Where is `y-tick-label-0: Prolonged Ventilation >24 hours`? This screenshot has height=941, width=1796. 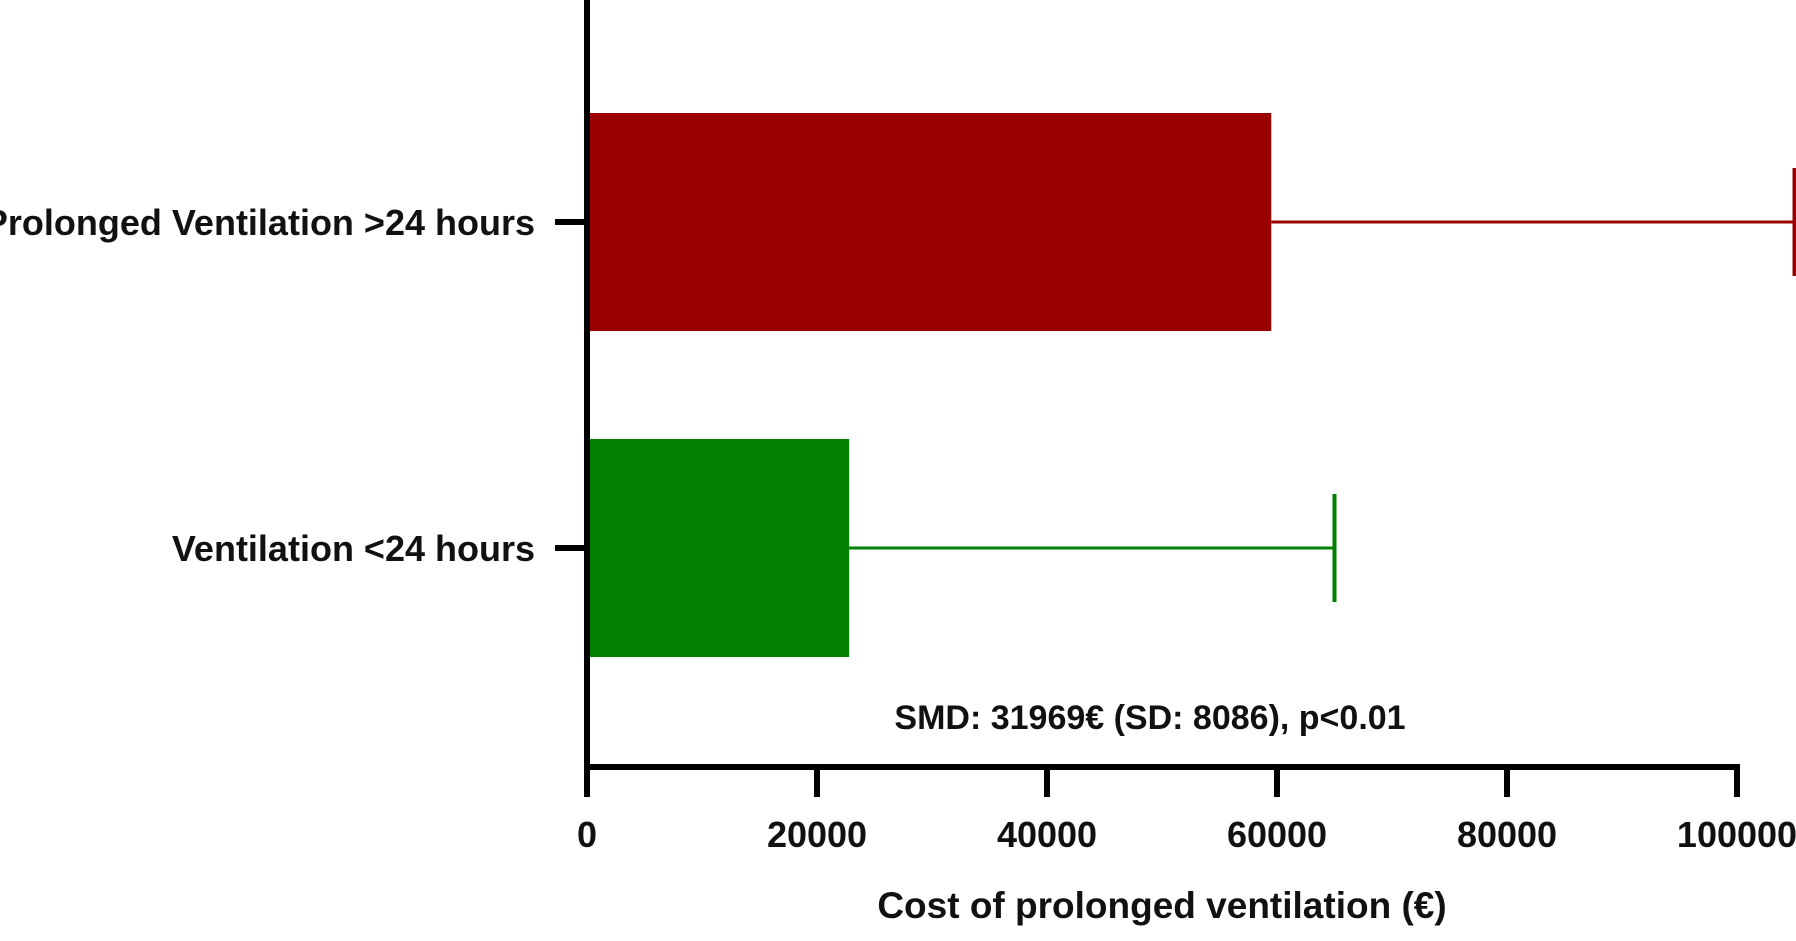
y-tick-label-0: Prolonged Ventilation >24 hours is located at coordinates (267, 222).